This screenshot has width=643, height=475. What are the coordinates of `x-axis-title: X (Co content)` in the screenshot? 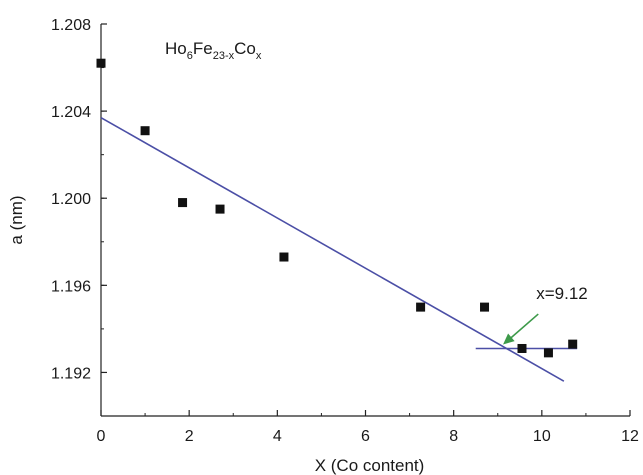 It's located at (370, 465).